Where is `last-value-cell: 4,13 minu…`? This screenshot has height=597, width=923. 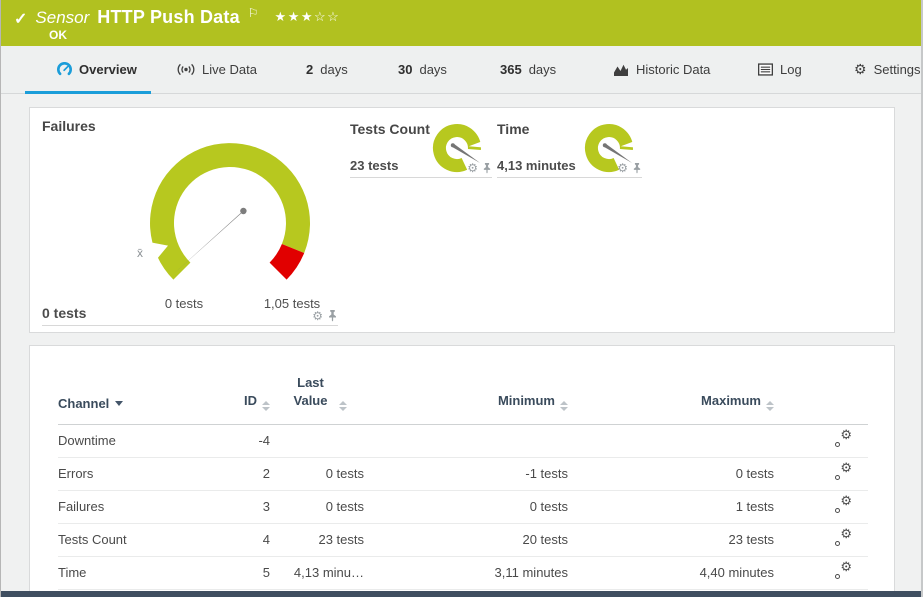
last-value-cell: 4,13 minu… is located at coordinates (317, 573).